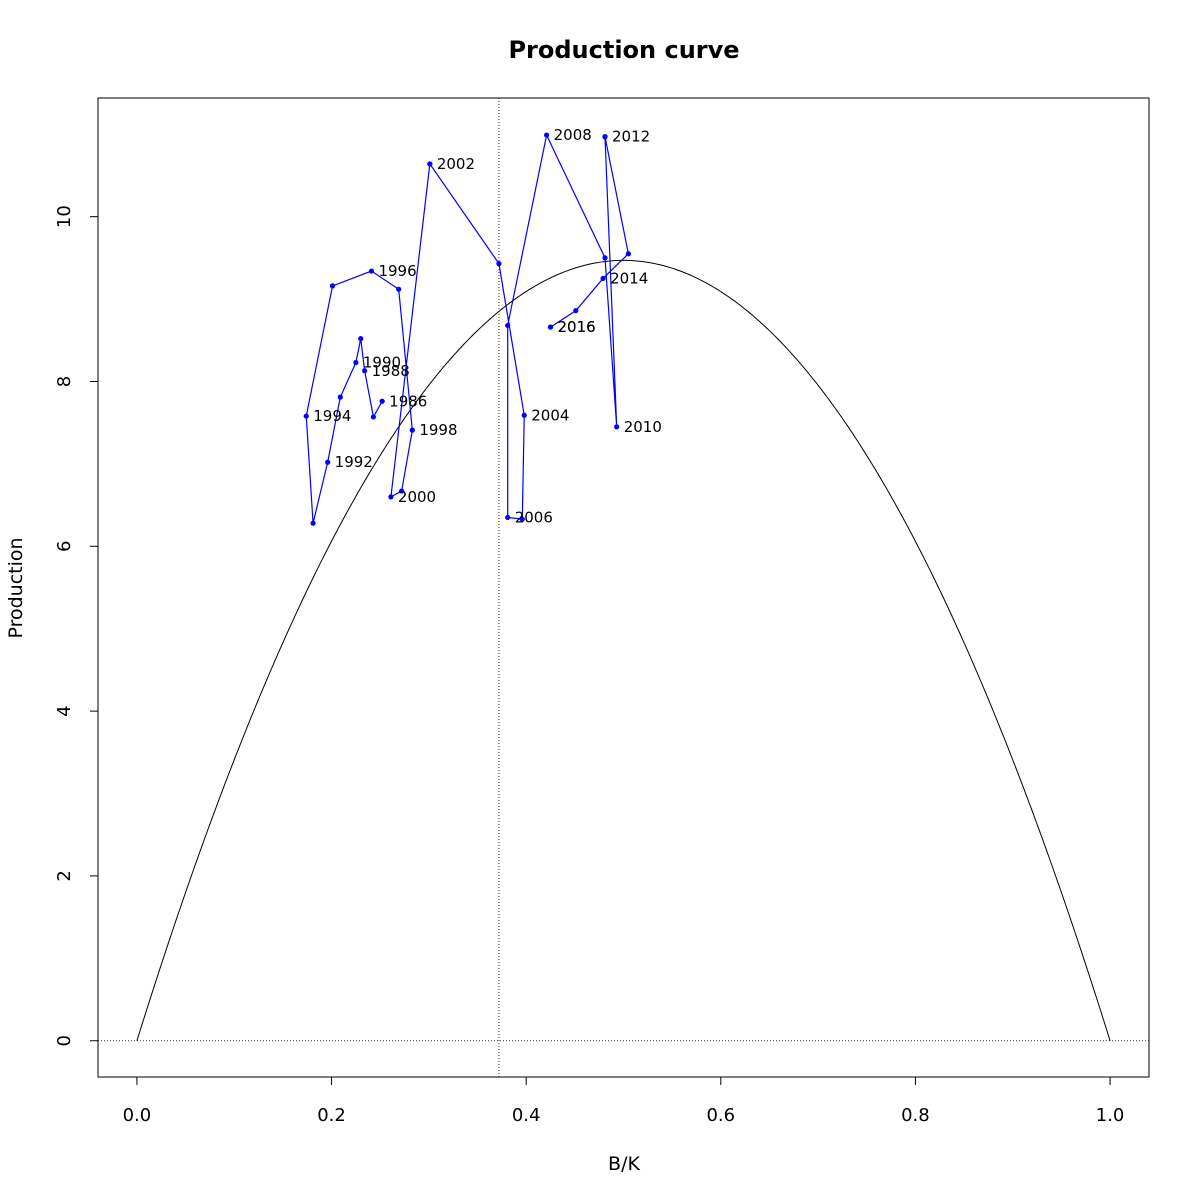 The height and width of the screenshot is (1204, 1200). Describe the element at coordinates (526, 1115) in the screenshot. I see `x-tick-label: 0.4` at that location.